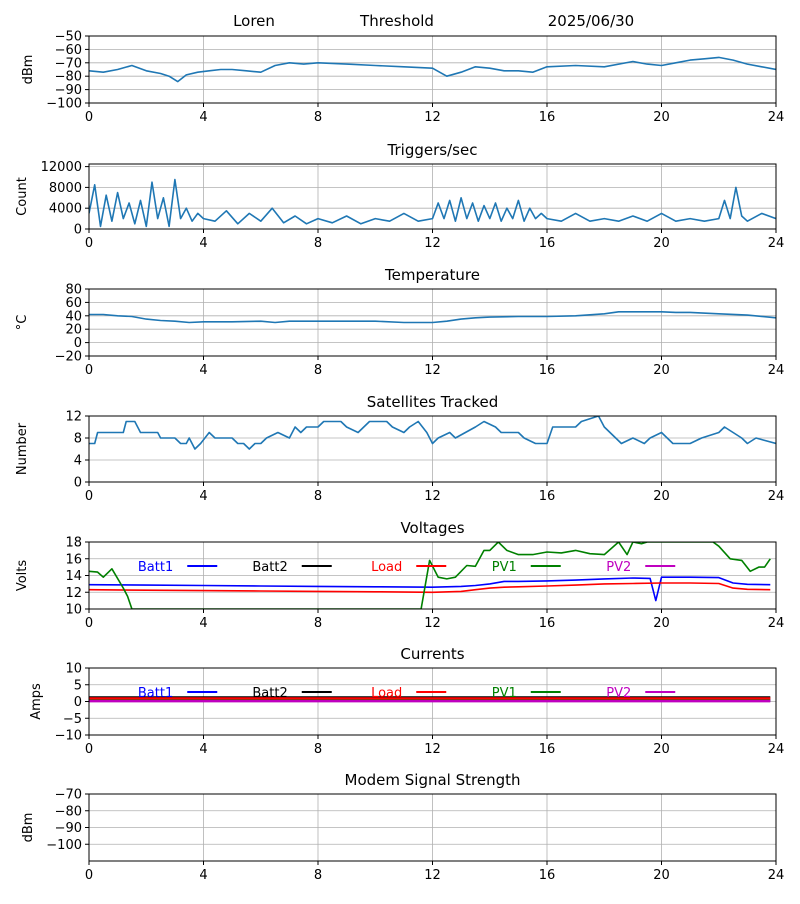 This screenshot has height=904, width=800. What do you see at coordinates (591, 21) in the screenshot?
I see `chart-date: 2025/06/30` at bounding box center [591, 21].